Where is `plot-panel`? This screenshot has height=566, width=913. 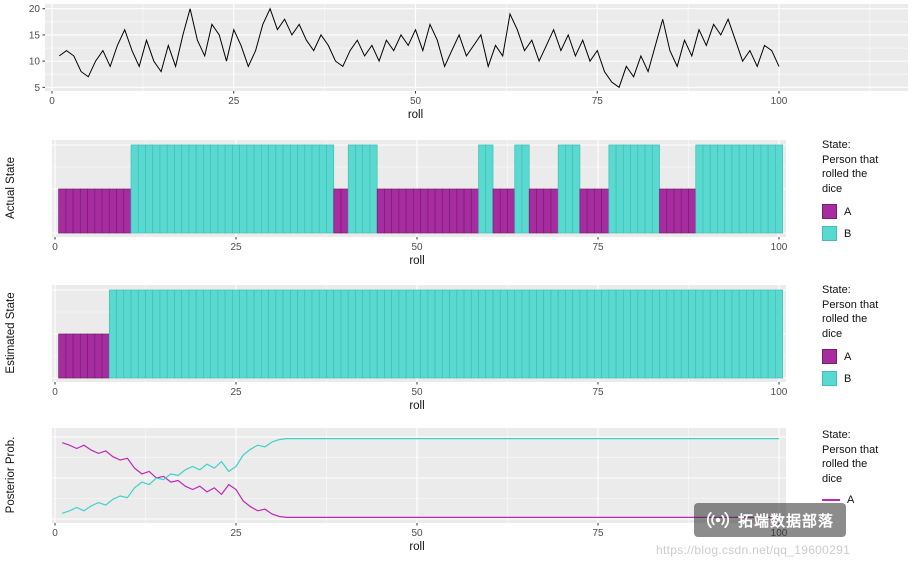 plot-panel is located at coordinates (419, 475).